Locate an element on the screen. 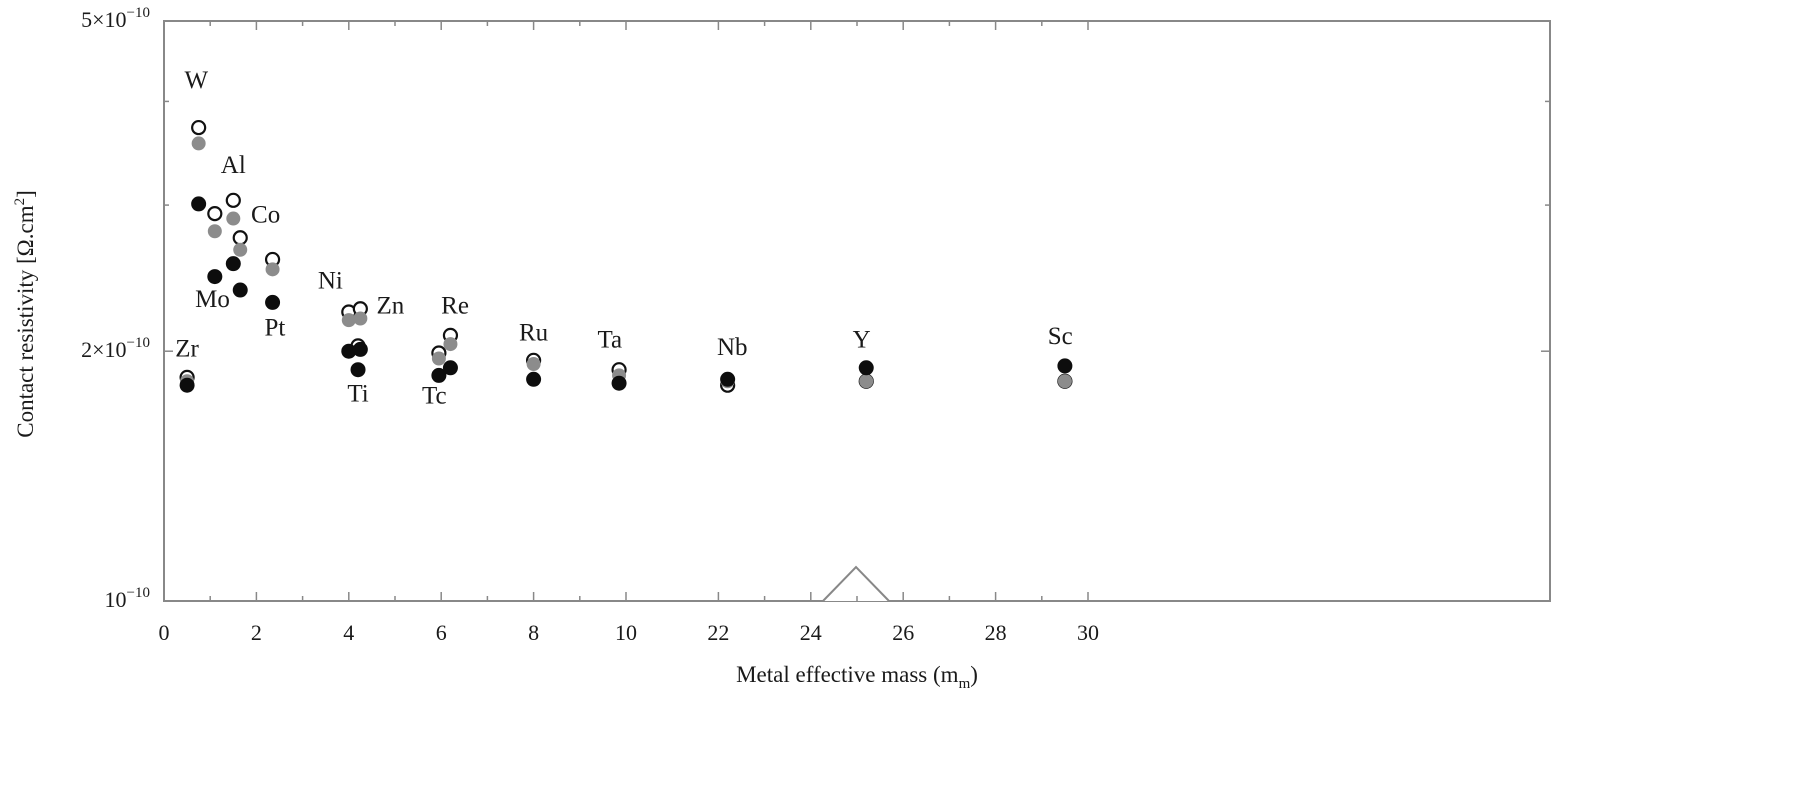 The width and height of the screenshot is (1800, 795). x-tick-label: 30 is located at coordinates (1088, 632).